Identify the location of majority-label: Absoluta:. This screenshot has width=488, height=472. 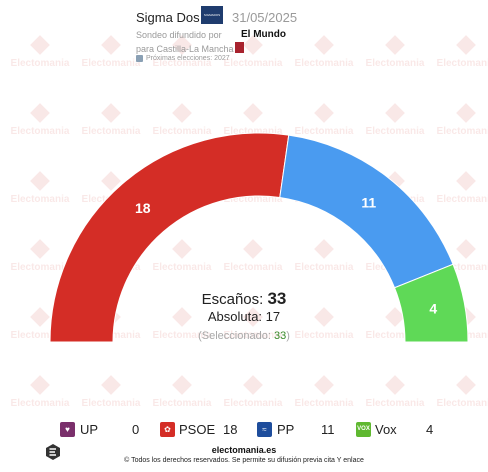
(235, 316).